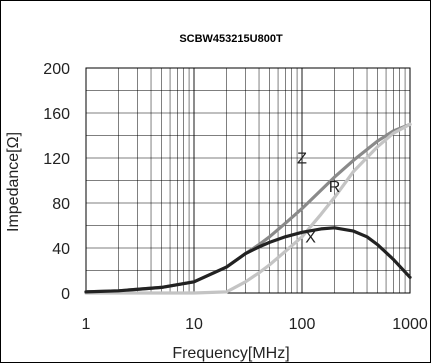  Describe the element at coordinates (65, 294) in the screenshot. I see `y-tick-label: 0` at that location.